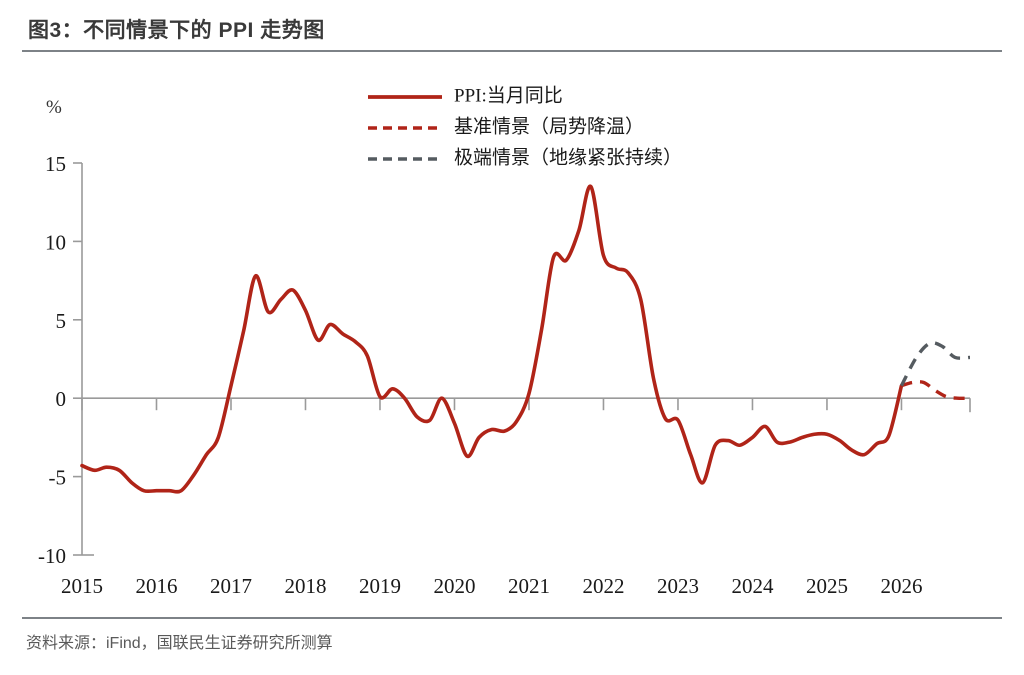  I want to click on y-axis-tick-label: 10, so click(55, 242).